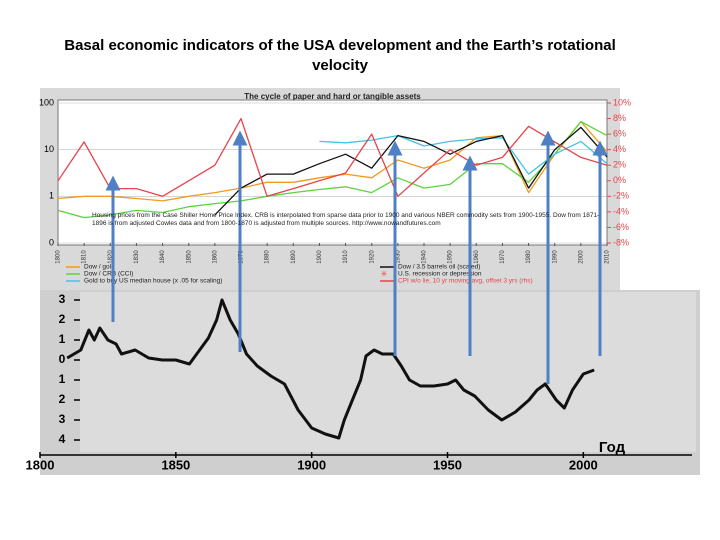 The height and width of the screenshot is (540, 720). I want to click on x-tick-label: 1990, so click(555, 257).